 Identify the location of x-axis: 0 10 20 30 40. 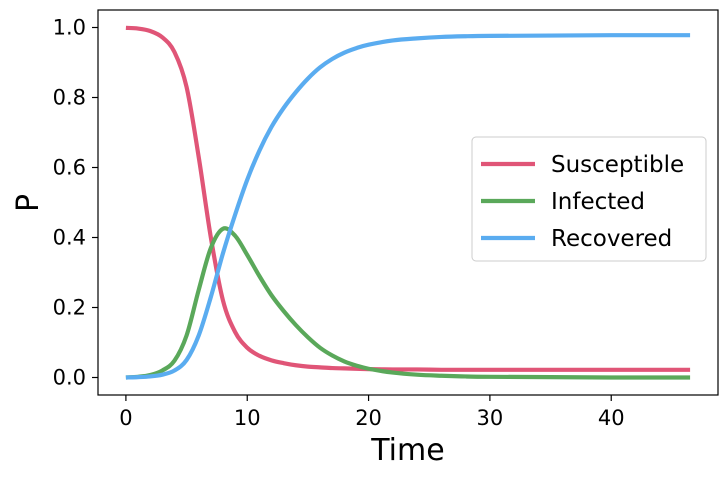
(372, 412).